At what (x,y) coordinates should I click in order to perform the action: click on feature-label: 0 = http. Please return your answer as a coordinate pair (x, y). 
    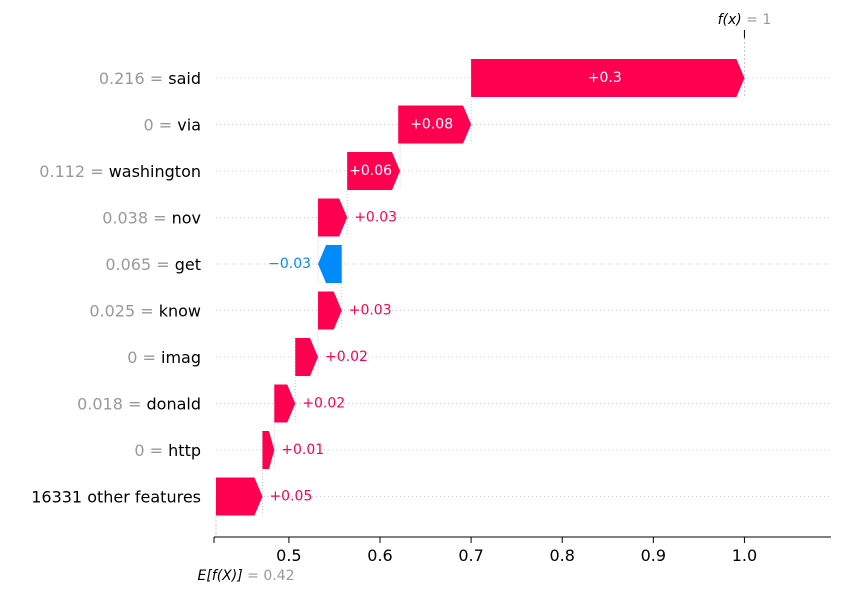
    Looking at the image, I should click on (167, 450).